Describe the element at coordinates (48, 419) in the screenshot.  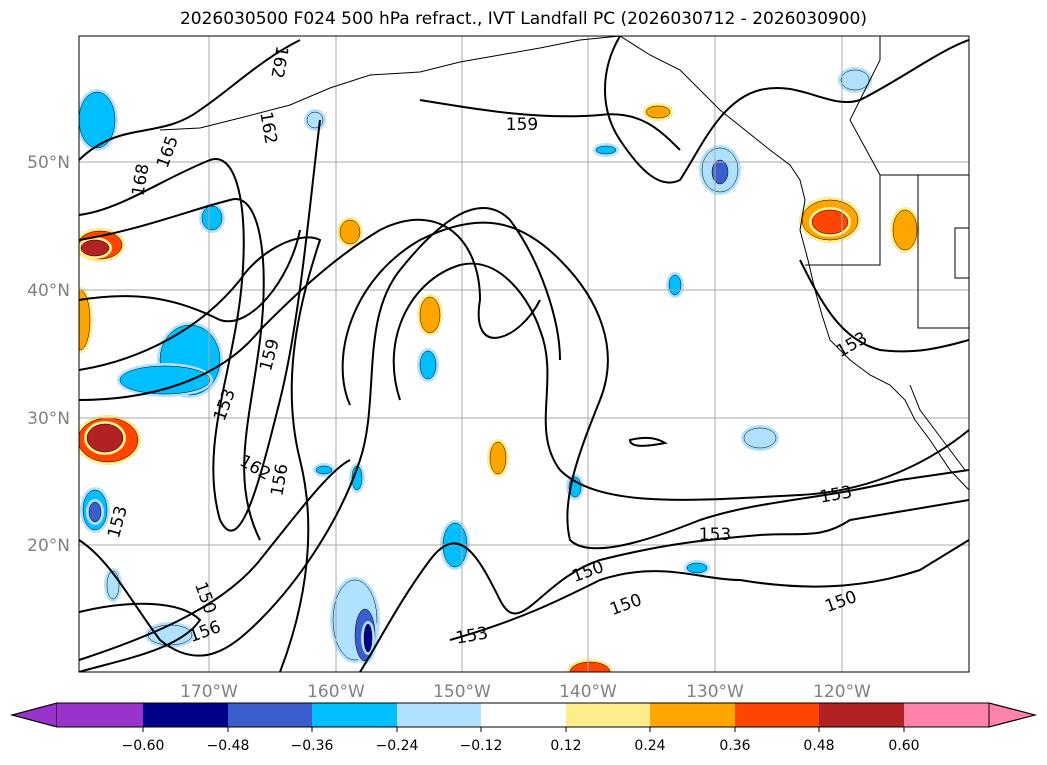
I see `latitude-label: 30°N` at that location.